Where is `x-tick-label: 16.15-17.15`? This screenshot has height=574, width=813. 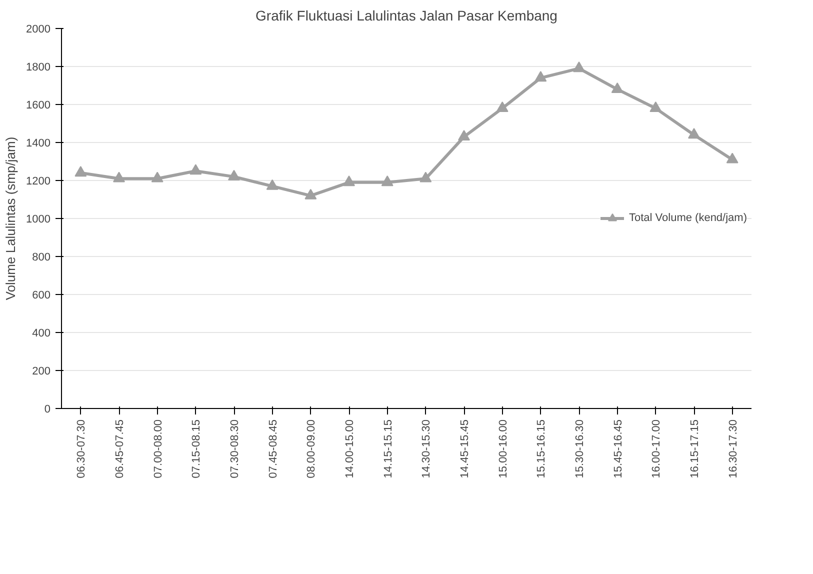 x-tick-label: 16.15-17.15 is located at coordinates (695, 449).